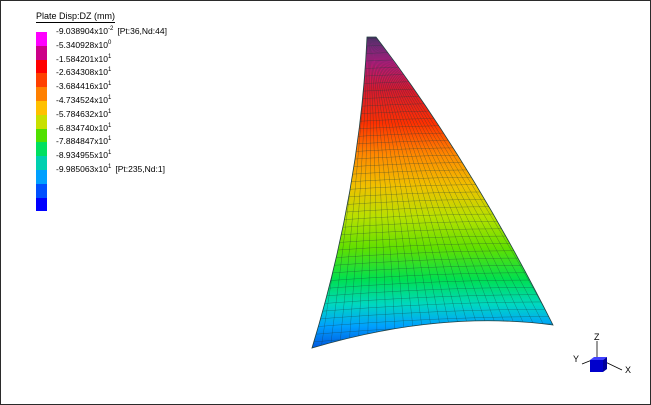  I want to click on legend-value: -8.934955x10¹, so click(84, 155).